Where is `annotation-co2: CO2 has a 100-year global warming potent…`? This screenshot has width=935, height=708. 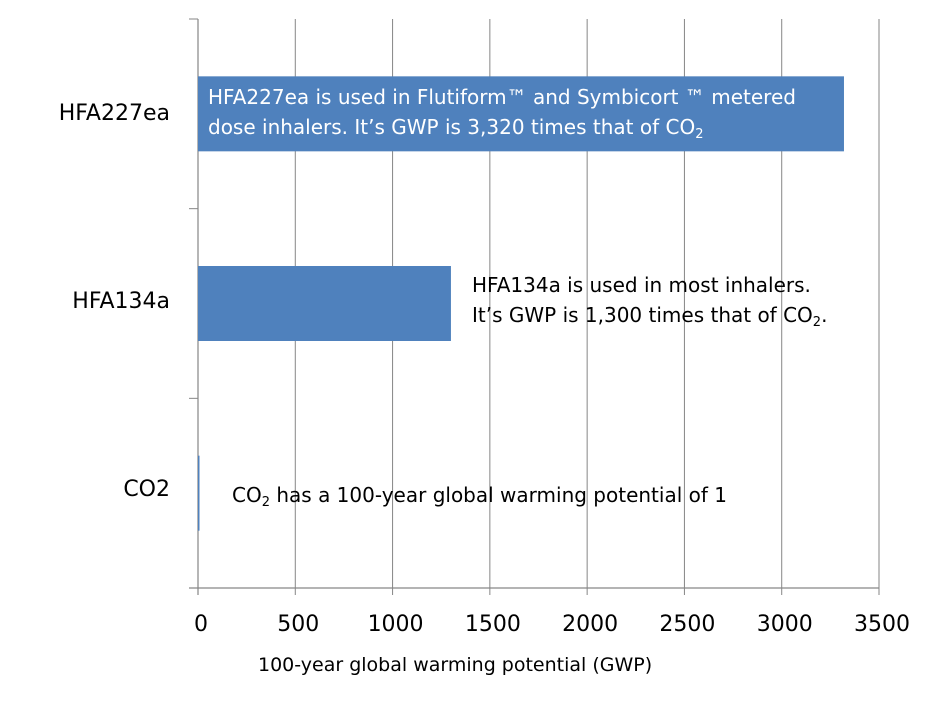 annotation-co2: CO2 has a 100-year global warming potent… is located at coordinates (479, 495).